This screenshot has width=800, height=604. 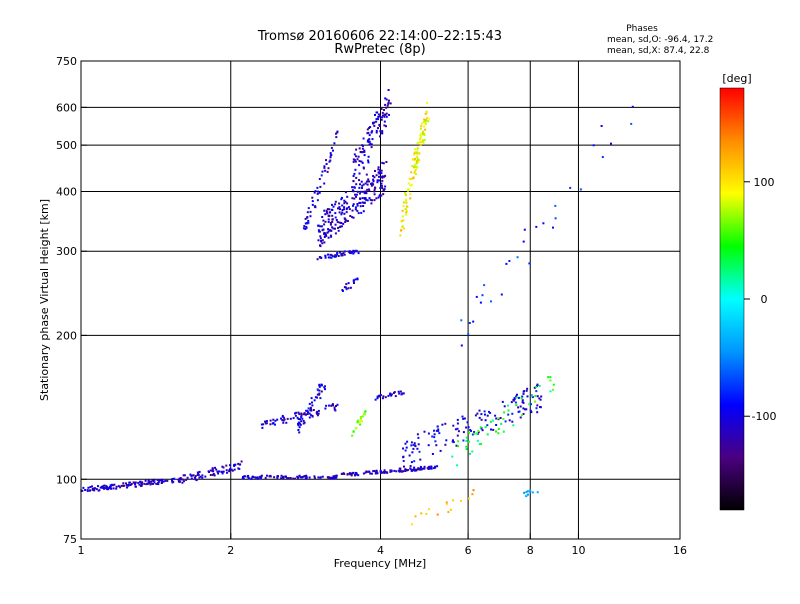 I want to click on x-tick-label: 10, so click(x=578, y=550).